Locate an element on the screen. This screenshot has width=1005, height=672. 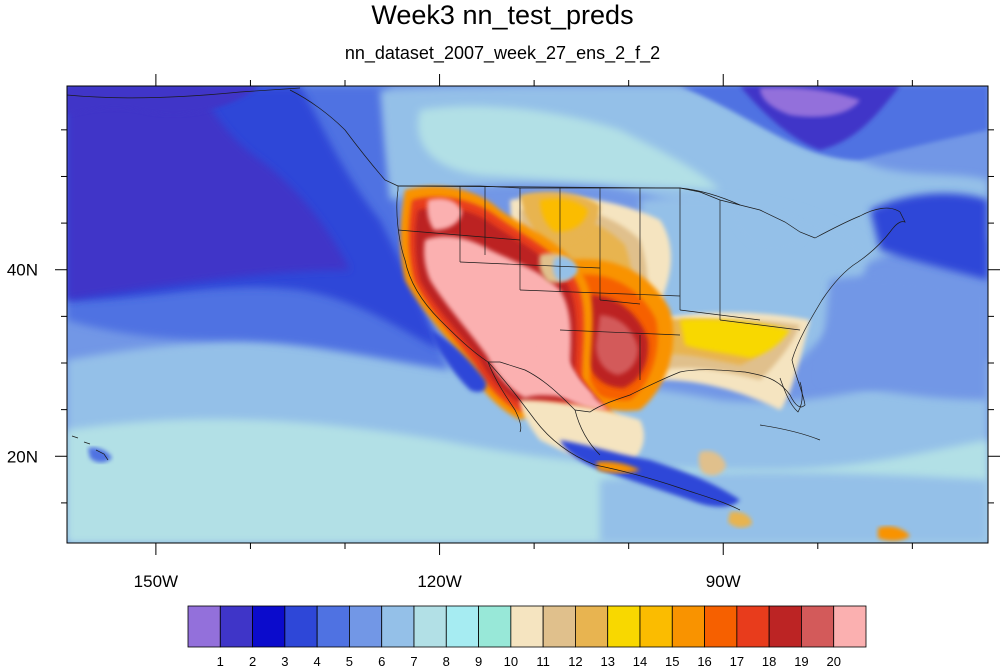
colorbar-label: 2 is located at coordinates (252, 661).